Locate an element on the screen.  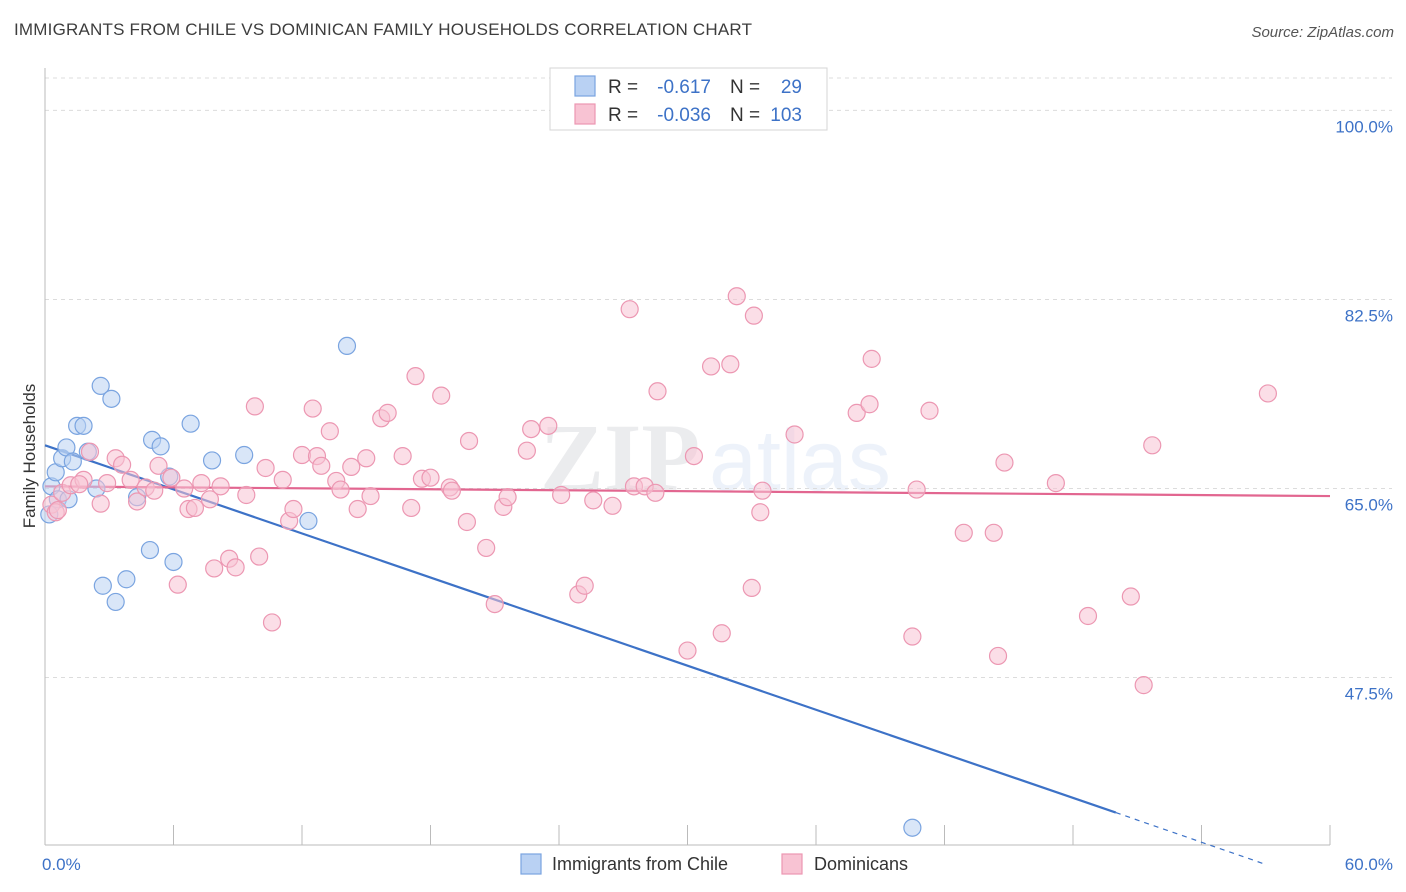
dominican-trend-line is located at coordinates (687, 491).